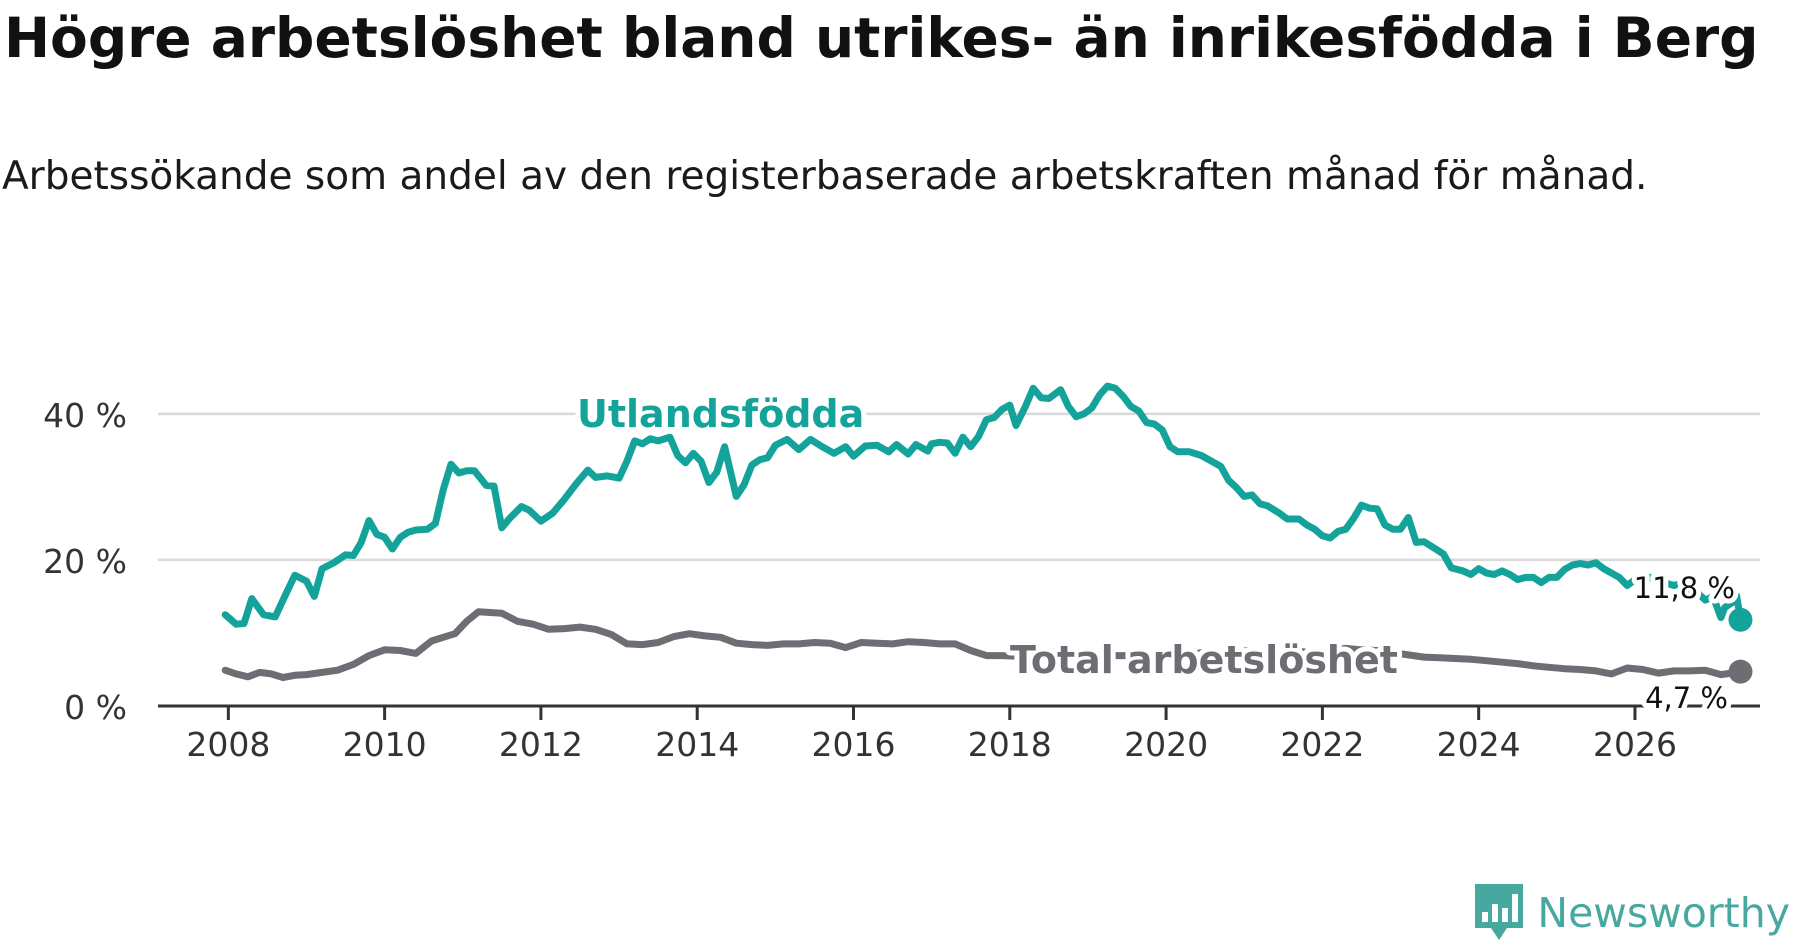 Image resolution: width=1800 pixels, height=948 pixels. I want to click on x-tick-label: 2020, so click(1166, 744).